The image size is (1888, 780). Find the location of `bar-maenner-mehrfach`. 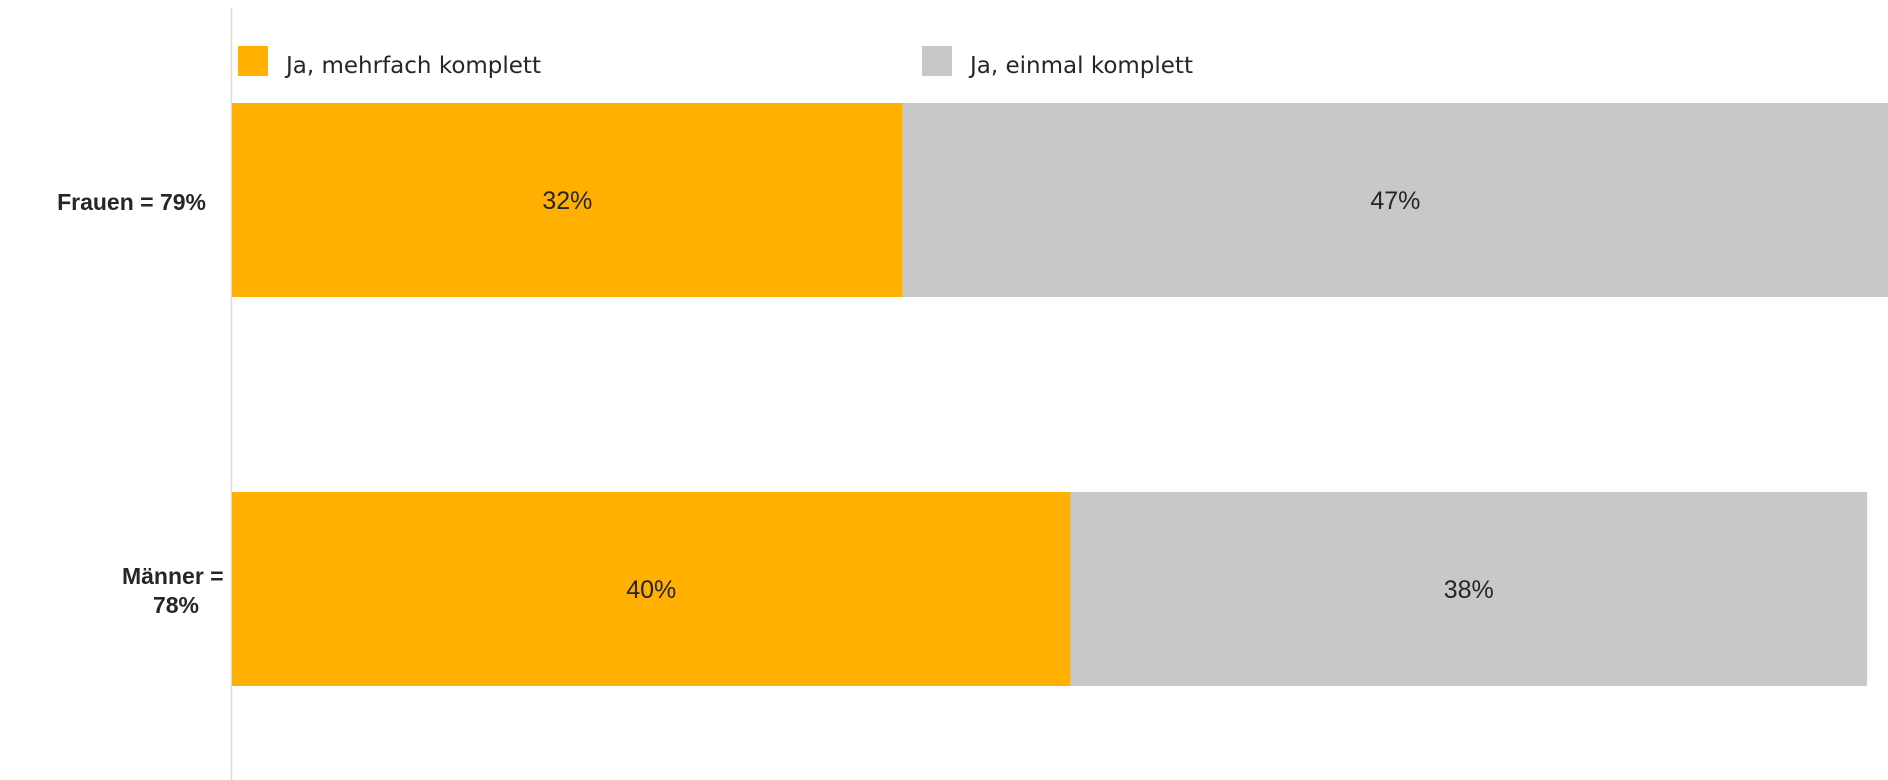

bar-maenner-mehrfach is located at coordinates (651, 589).